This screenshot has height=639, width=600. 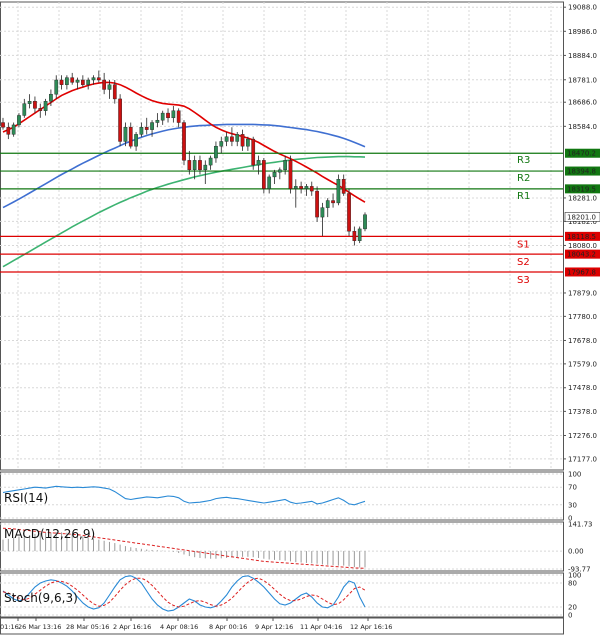 I want to click on price-tick-label: 18281.0, so click(x=582, y=198).